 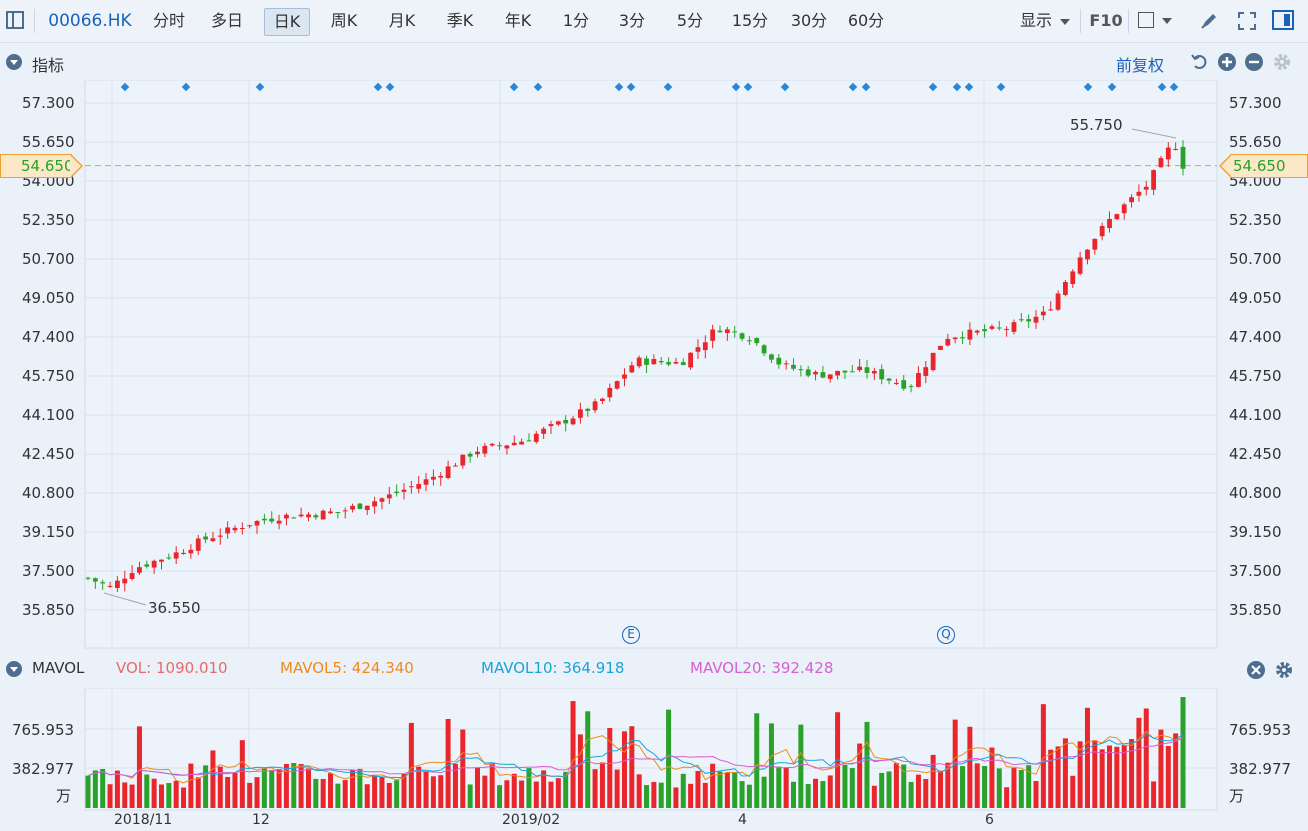 What do you see at coordinates (402, 20) in the screenshot?
I see `period-tab-4: 月K` at bounding box center [402, 20].